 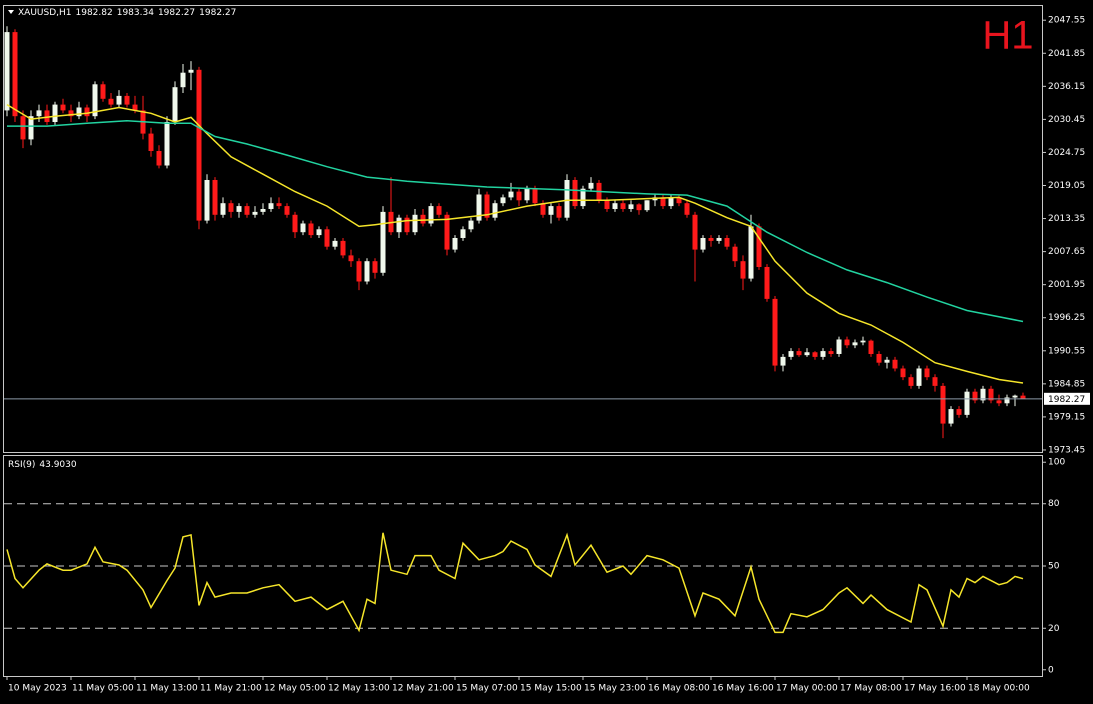 What do you see at coordinates (679, 689) in the screenshot?
I see `x-tick-label: 16 May 08:00` at bounding box center [679, 689].